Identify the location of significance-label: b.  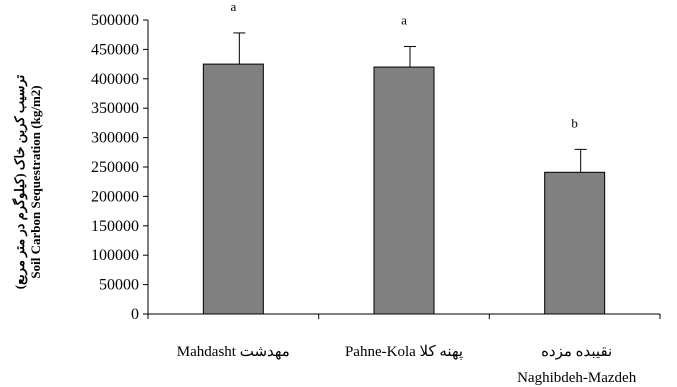
(574, 122).